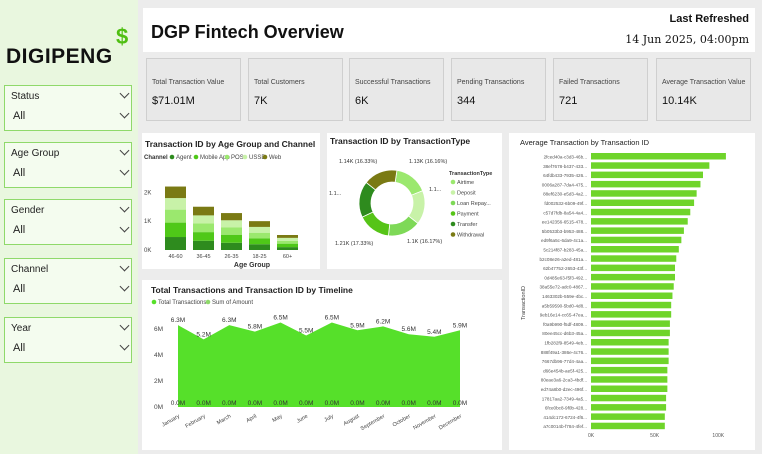 The image size is (762, 454). What do you see at coordinates (35, 153) in the screenshot?
I see `slicer-title: Age Group` at bounding box center [35, 153].